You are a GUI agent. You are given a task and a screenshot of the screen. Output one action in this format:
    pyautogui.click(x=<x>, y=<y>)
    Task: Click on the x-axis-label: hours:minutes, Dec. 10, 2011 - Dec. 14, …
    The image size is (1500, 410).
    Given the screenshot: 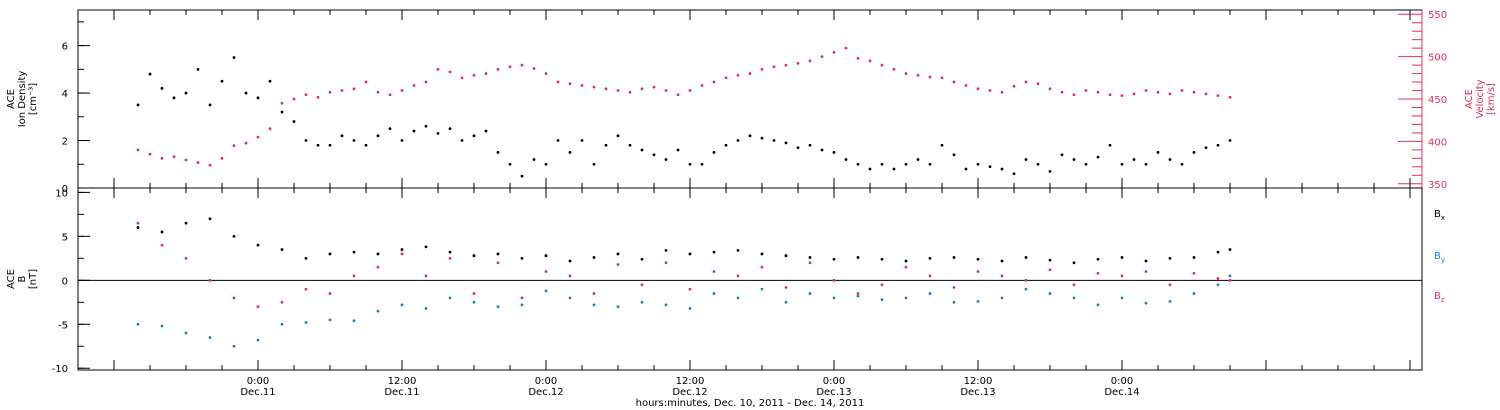 What is the action you would take?
    pyautogui.click(x=750, y=403)
    